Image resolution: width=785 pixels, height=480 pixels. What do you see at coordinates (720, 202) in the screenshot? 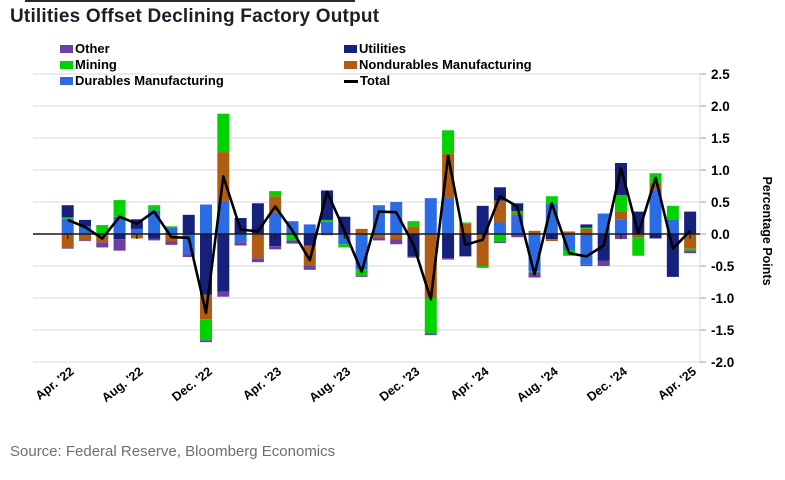
I see `y-tick-label: 0.5` at bounding box center [720, 202].